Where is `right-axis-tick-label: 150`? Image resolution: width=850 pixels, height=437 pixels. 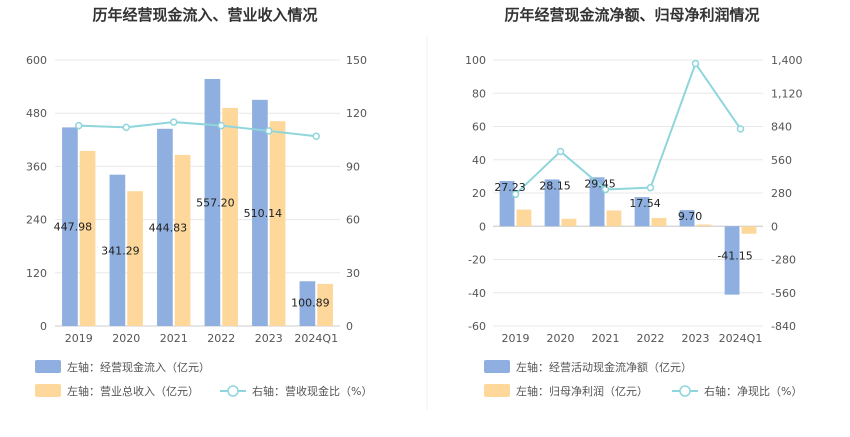
right-axis-tick-label: 150 is located at coordinates (356, 60).